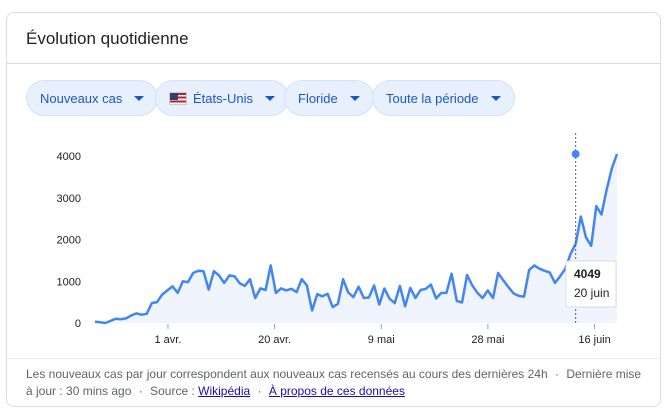  What do you see at coordinates (69, 199) in the screenshot?
I see `y-tick-label: 3000` at bounding box center [69, 199].